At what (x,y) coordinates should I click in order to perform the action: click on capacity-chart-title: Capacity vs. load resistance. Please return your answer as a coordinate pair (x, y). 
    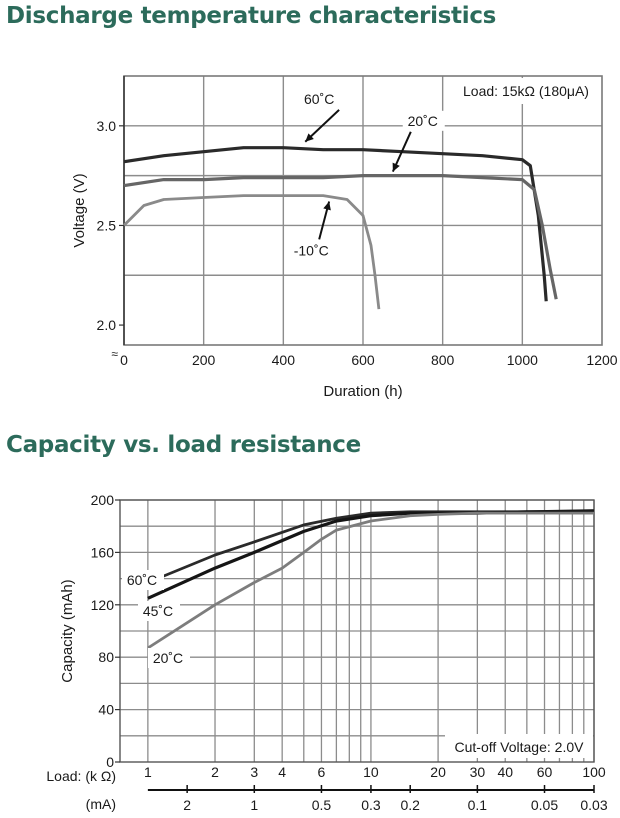
    Looking at the image, I should click on (183, 445).